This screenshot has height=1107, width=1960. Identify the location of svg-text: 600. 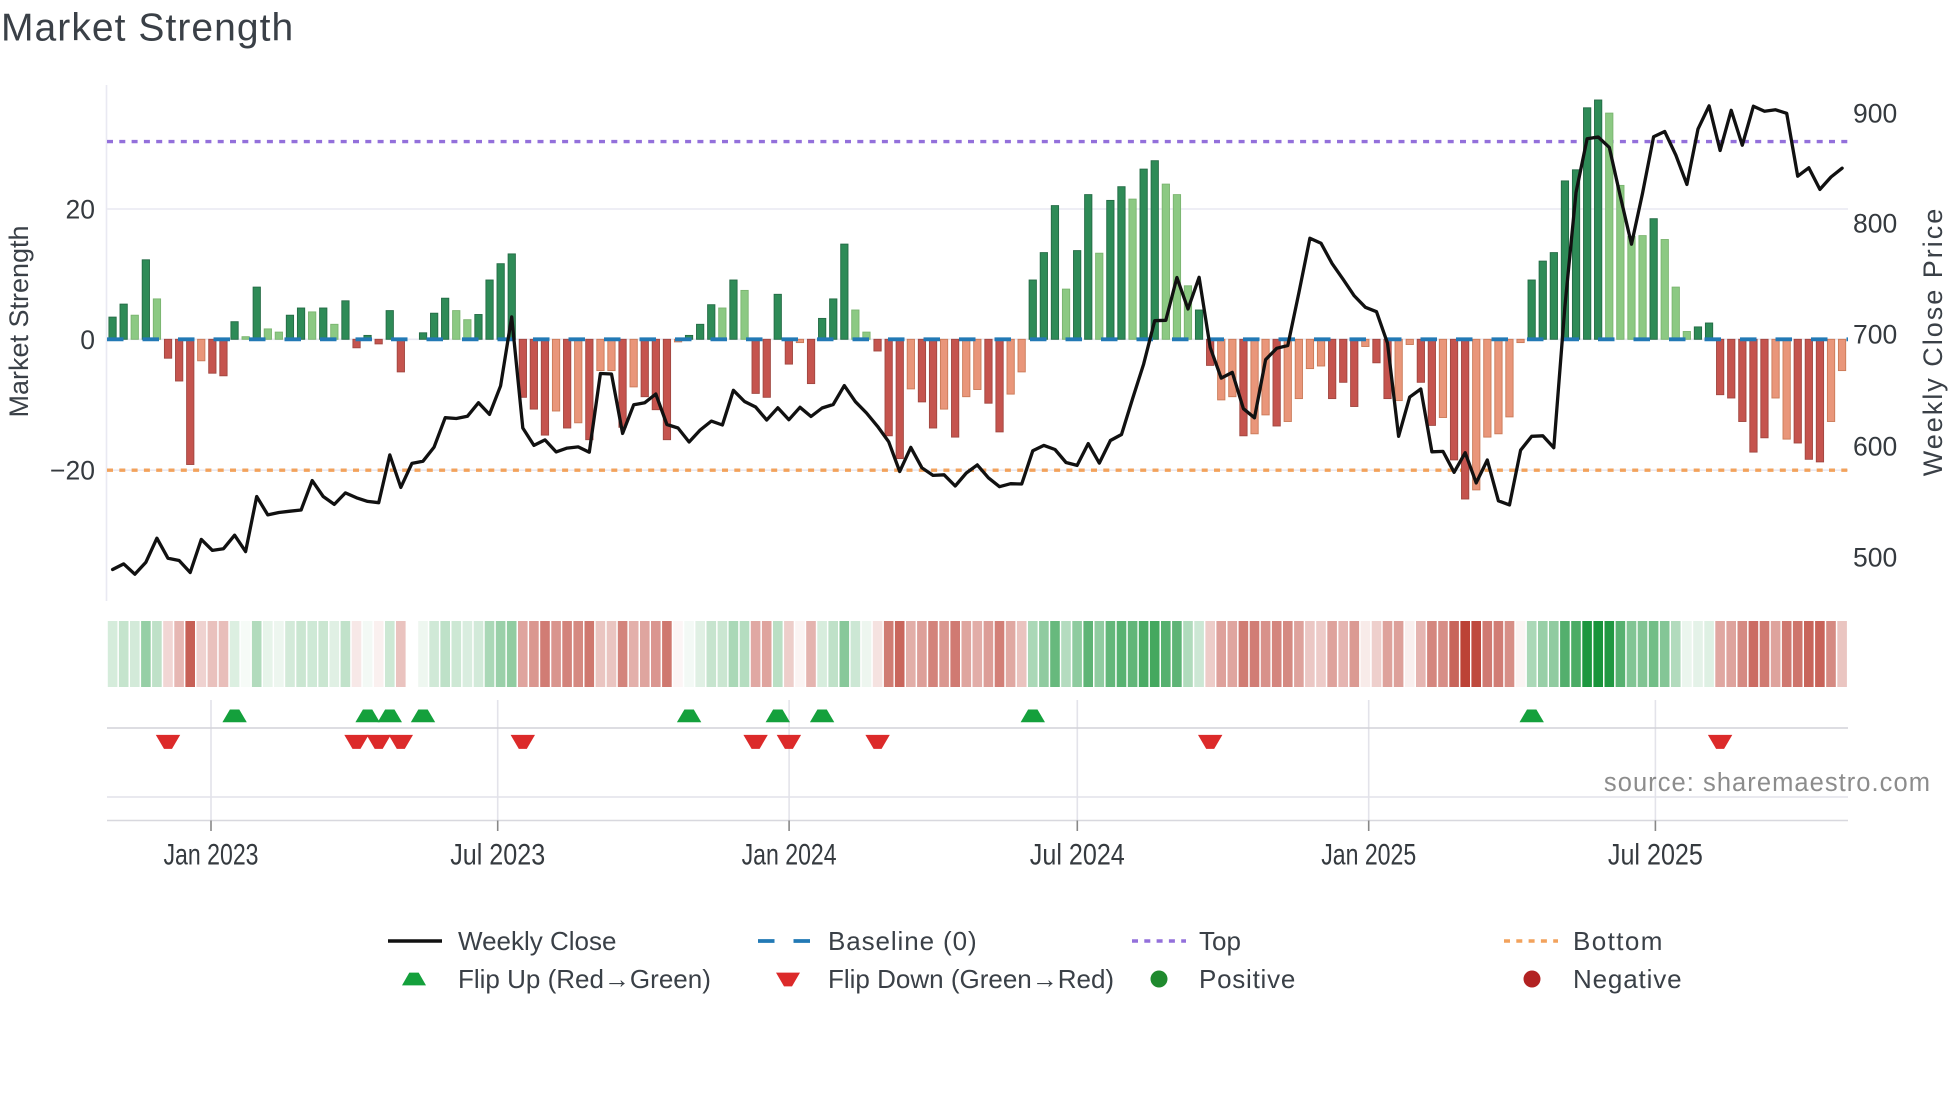
(1875, 447).